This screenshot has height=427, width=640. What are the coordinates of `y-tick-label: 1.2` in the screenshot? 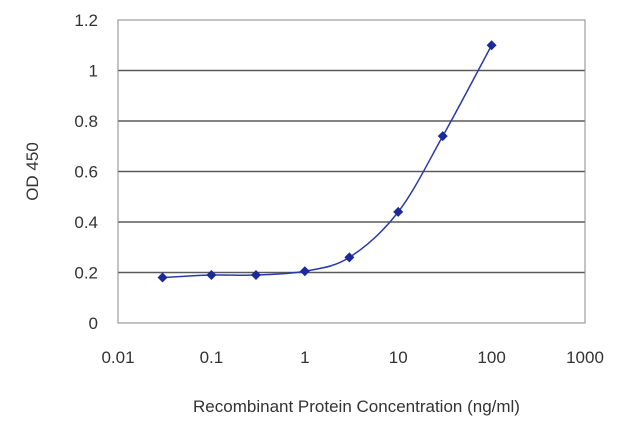 It's located at (86, 20).